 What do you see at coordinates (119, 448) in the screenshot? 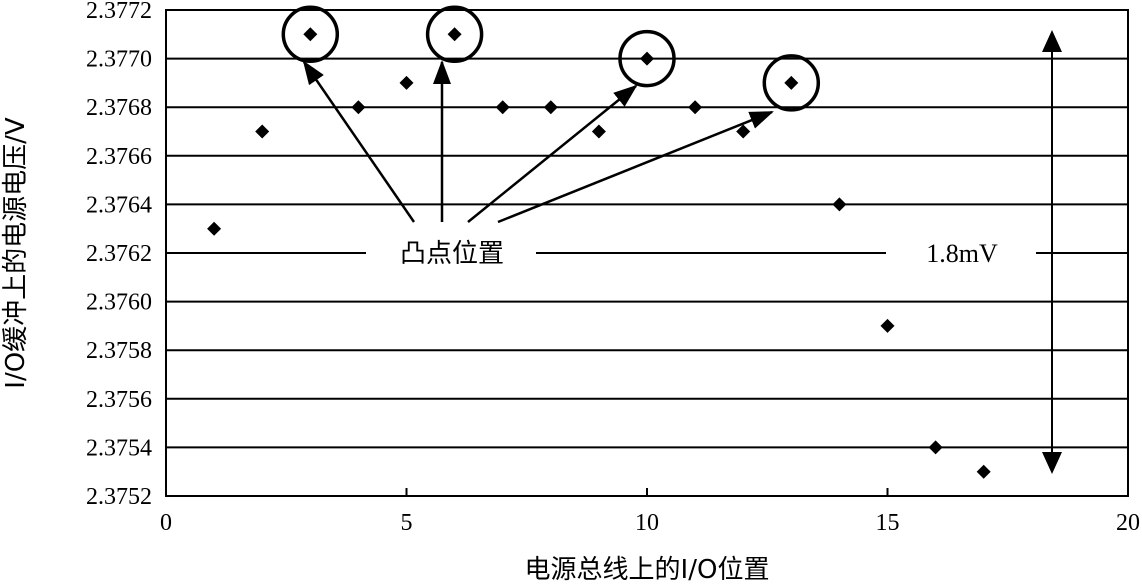
I see `y-tick-label: 2.3754` at bounding box center [119, 448].